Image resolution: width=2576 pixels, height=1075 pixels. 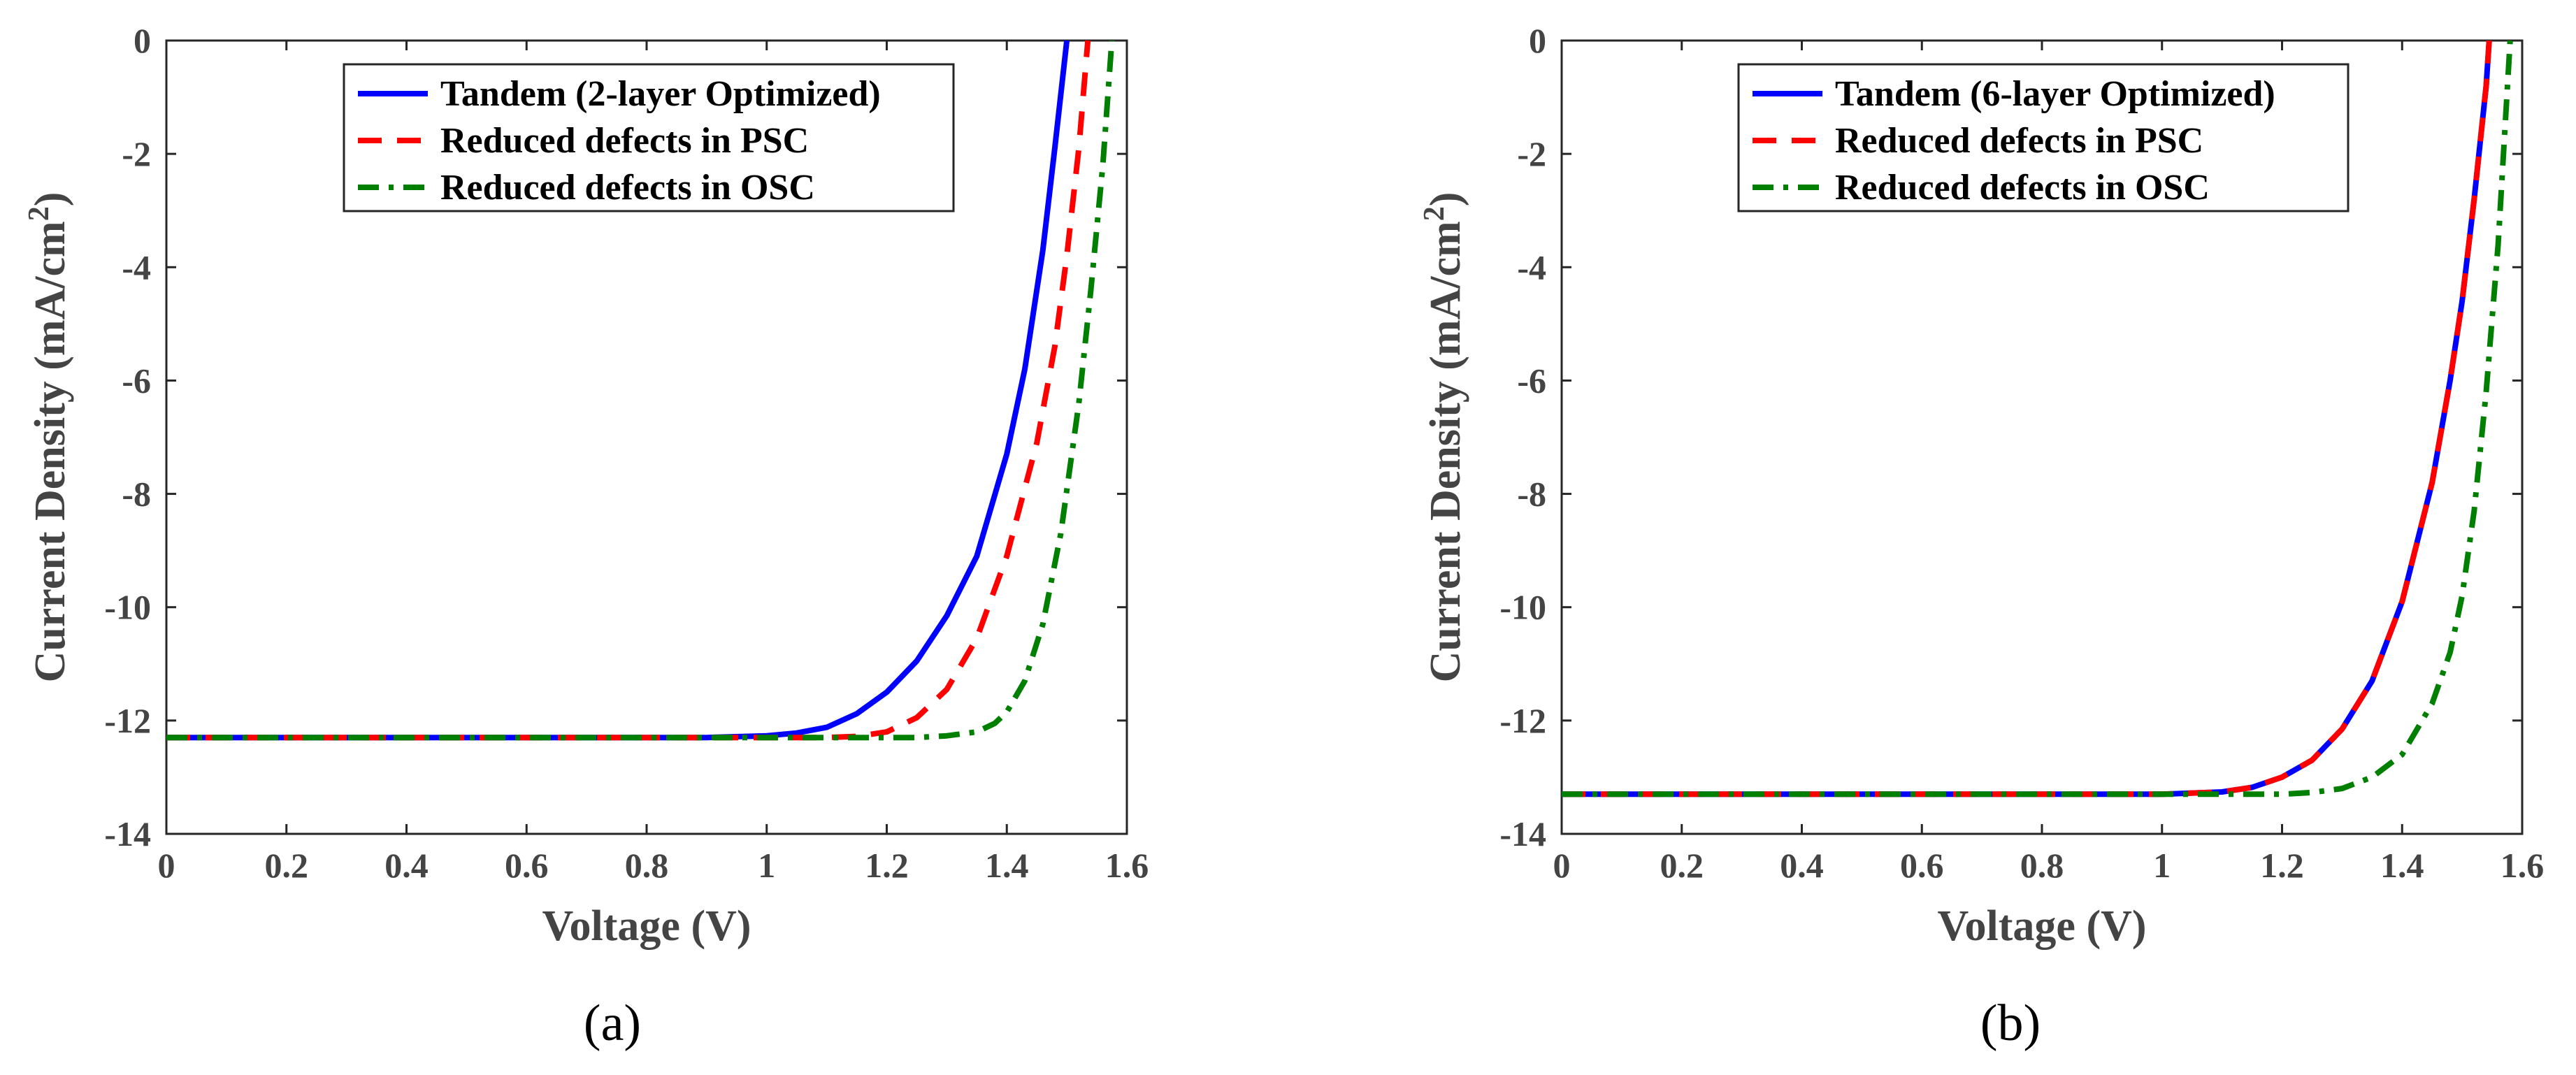 I want to click on legend-label-a-3: Reduced defects in OSC, so click(x=627, y=188).